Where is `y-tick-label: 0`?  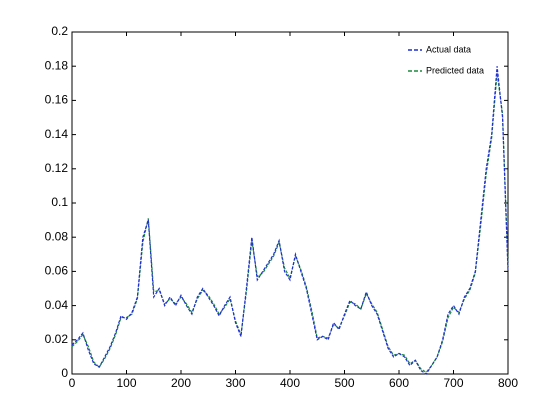
y-tick-label: 0 is located at coordinates (64, 373).